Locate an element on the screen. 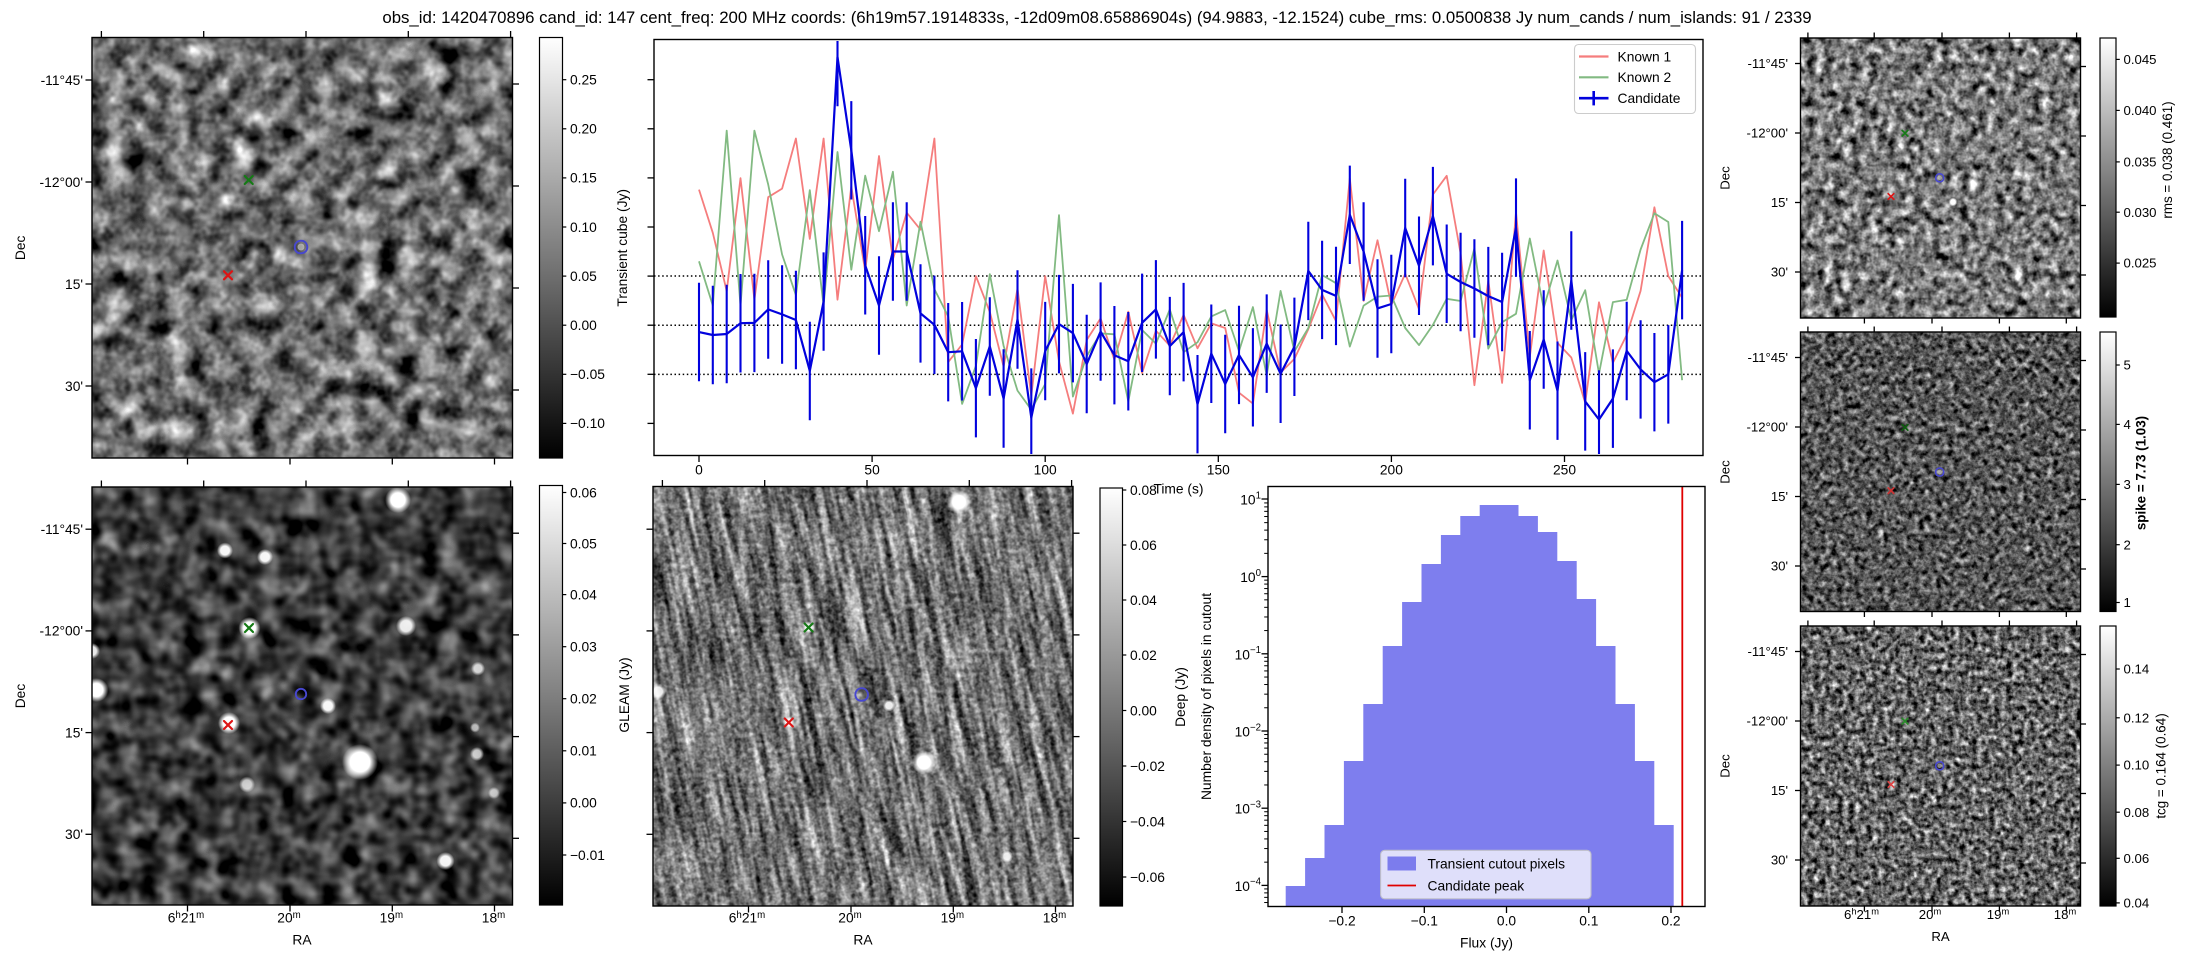  svg-text: 2 is located at coordinates (2127, 544).